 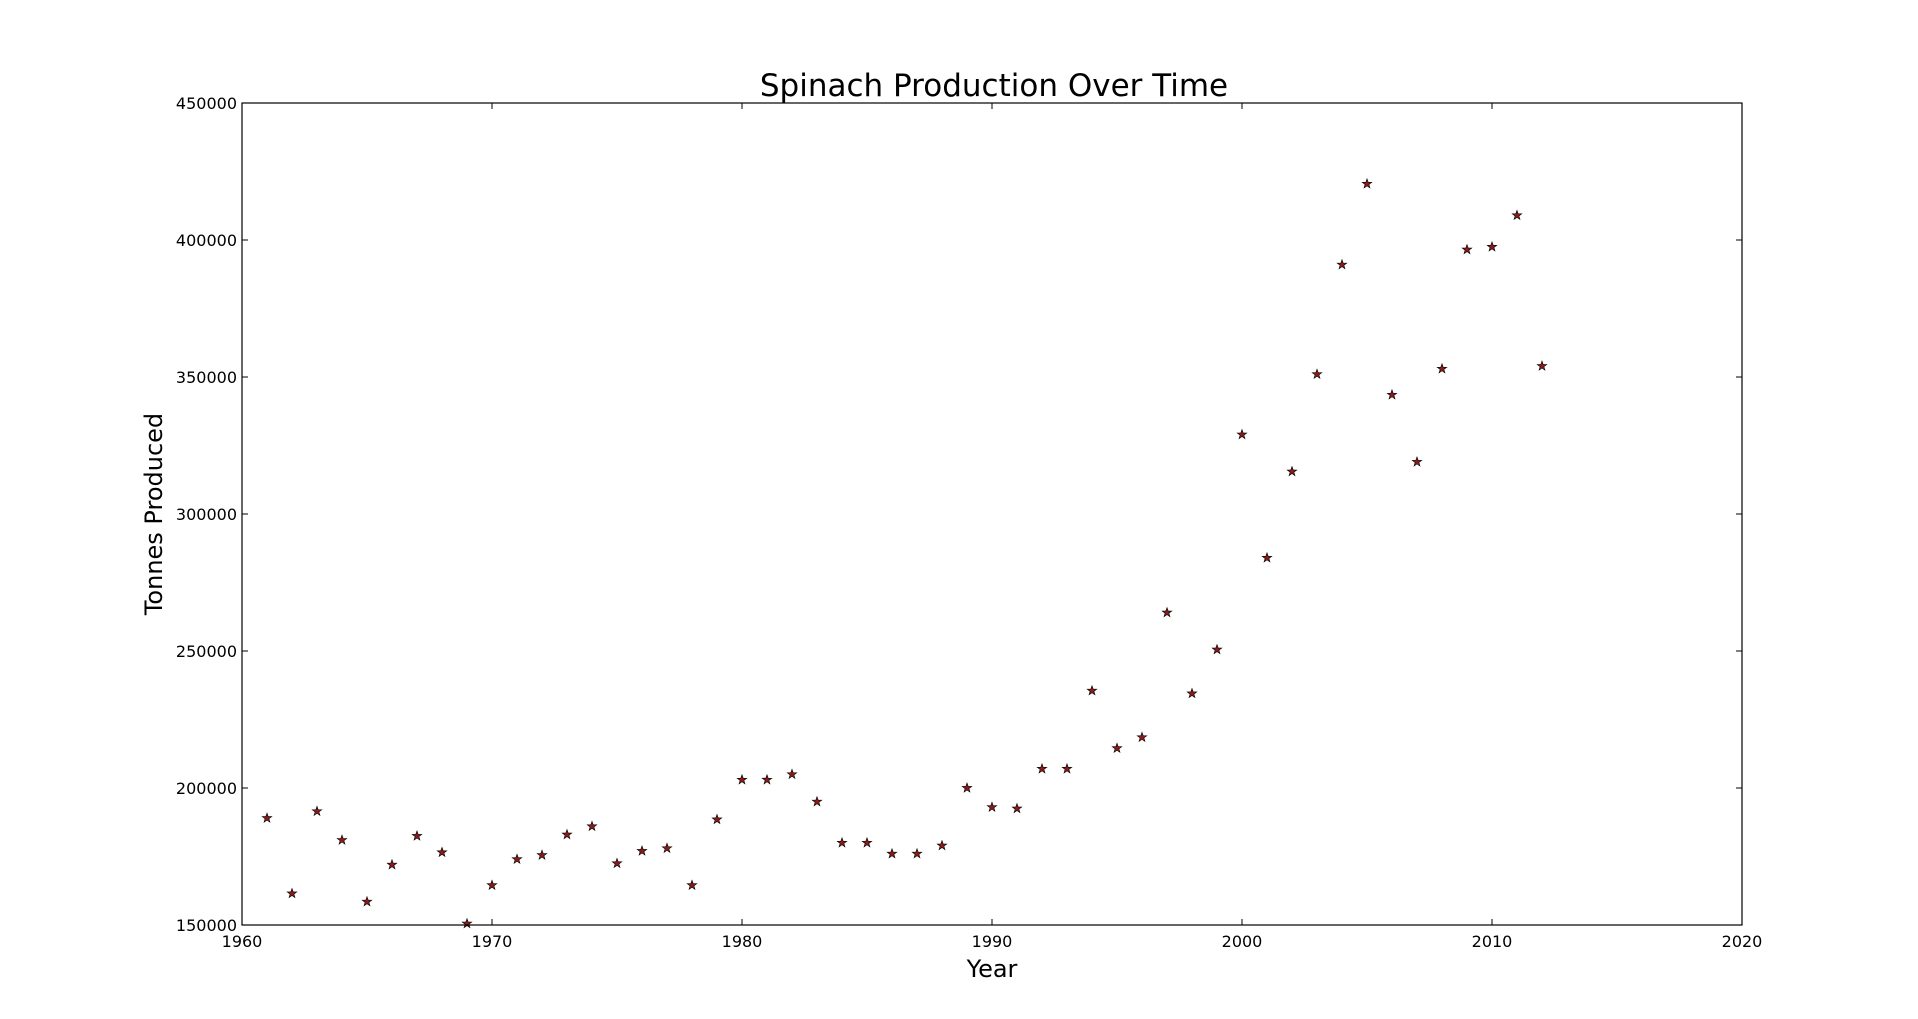 What do you see at coordinates (992, 941) in the screenshot?
I see `x-tick-label: 1990` at bounding box center [992, 941].